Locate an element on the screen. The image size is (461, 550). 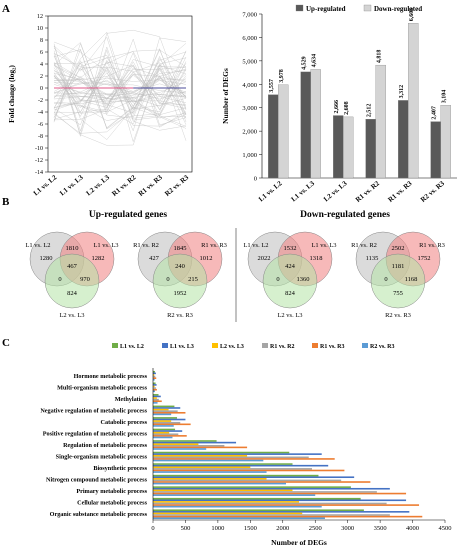
venn-value-a: 1280 is located at coordinates (46, 258).